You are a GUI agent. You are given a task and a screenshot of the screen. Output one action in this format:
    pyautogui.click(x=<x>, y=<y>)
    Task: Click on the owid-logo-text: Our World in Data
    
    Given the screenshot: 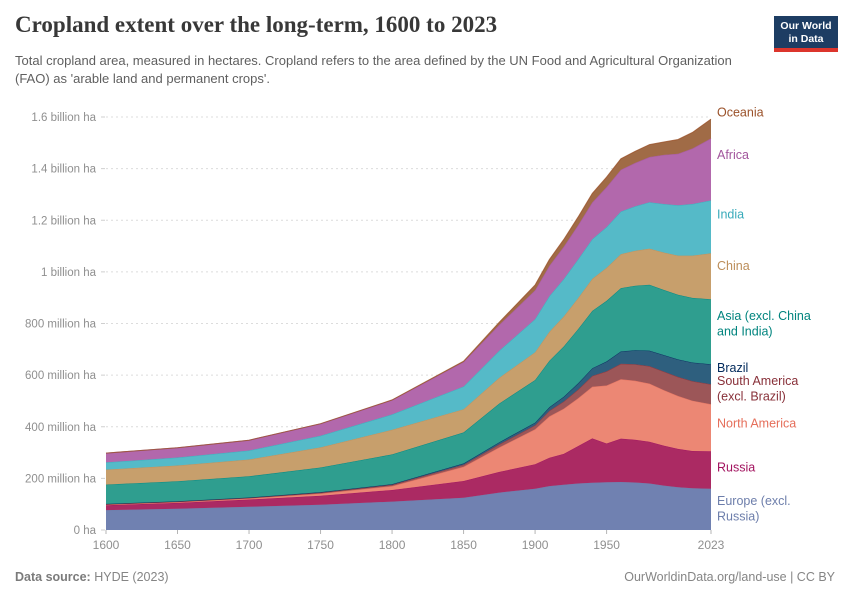 What is the action you would take?
    pyautogui.click(x=806, y=32)
    